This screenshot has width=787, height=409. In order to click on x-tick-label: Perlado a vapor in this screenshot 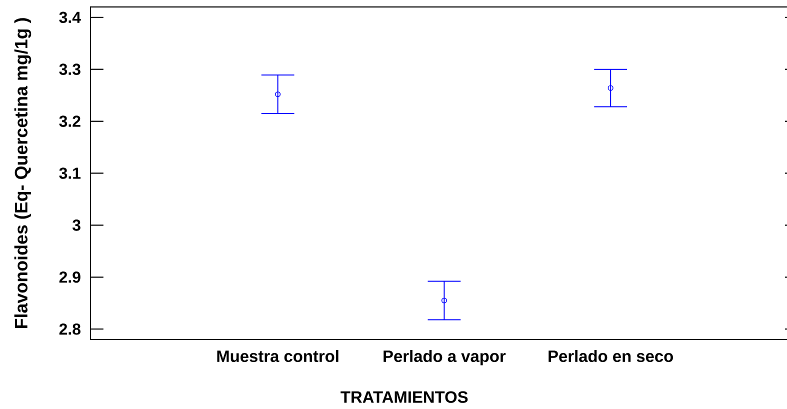, I will do `click(445, 358)`.